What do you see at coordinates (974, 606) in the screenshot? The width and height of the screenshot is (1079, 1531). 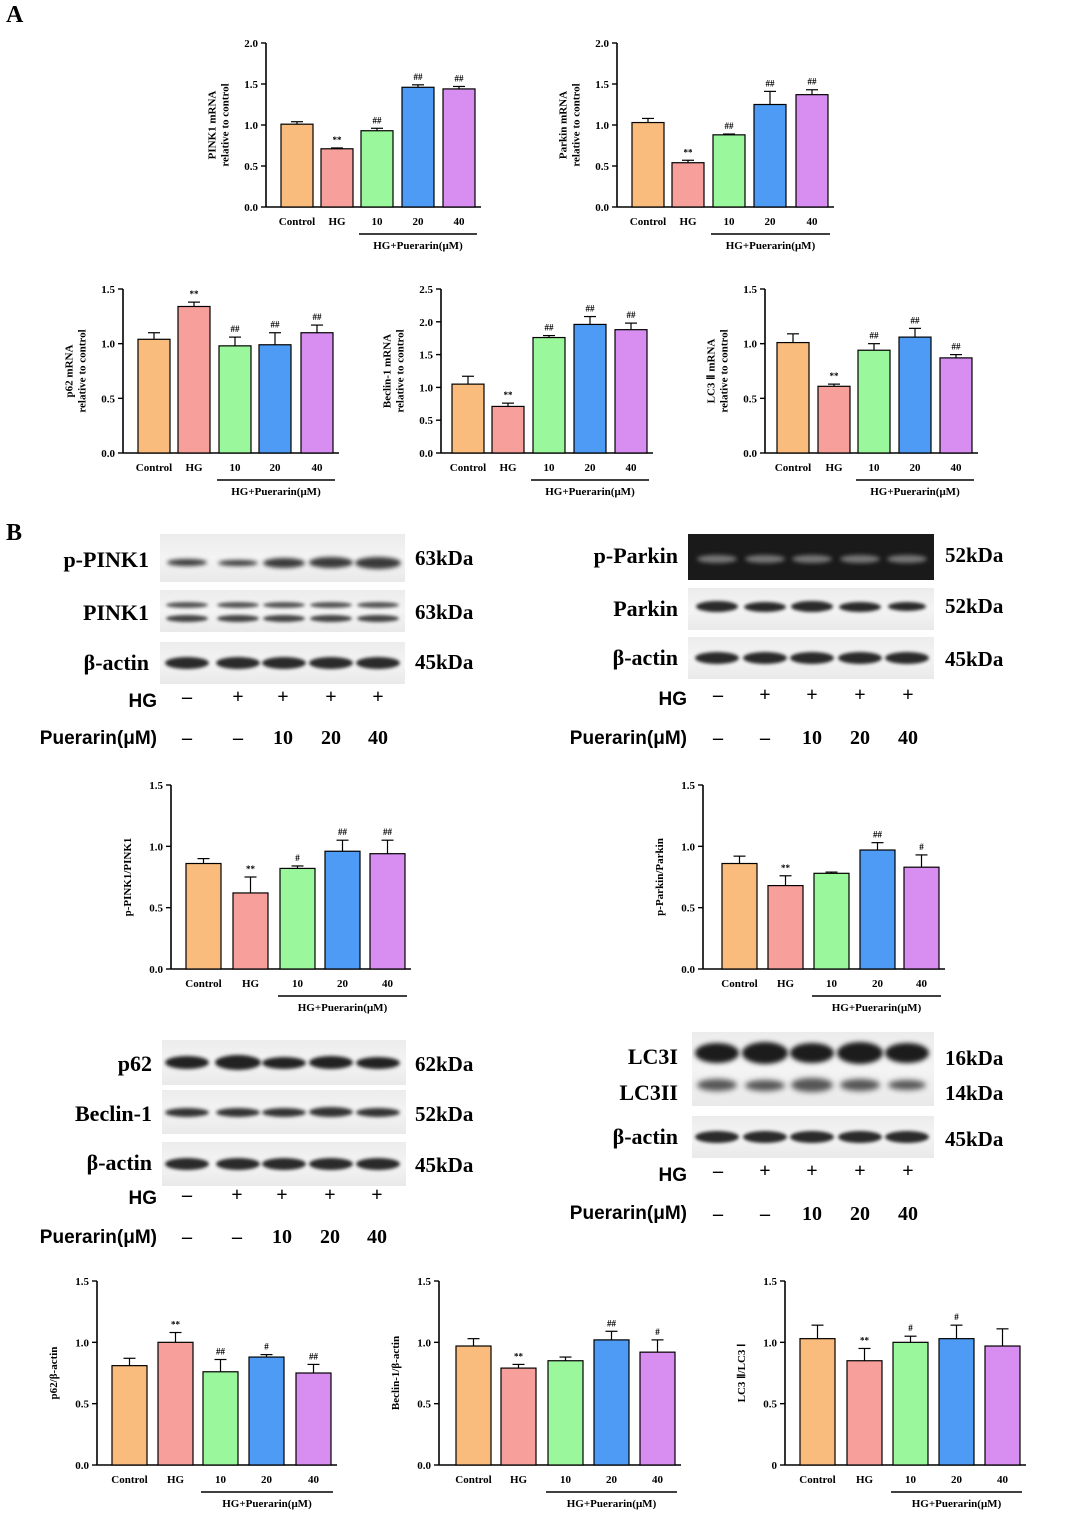 I see `kda-label: 52kDa` at bounding box center [974, 606].